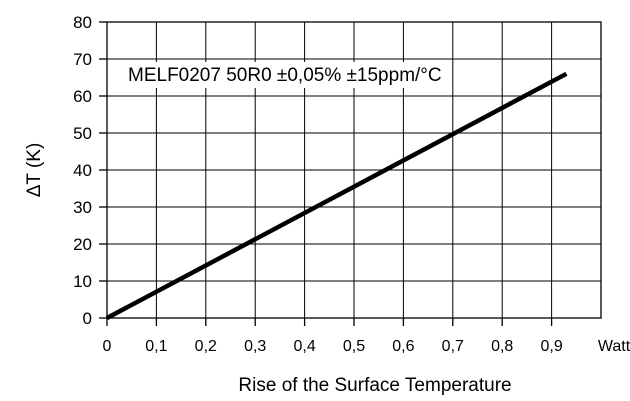  What do you see at coordinates (354, 346) in the screenshot?
I see `x-tick-label: 0,5` at bounding box center [354, 346].